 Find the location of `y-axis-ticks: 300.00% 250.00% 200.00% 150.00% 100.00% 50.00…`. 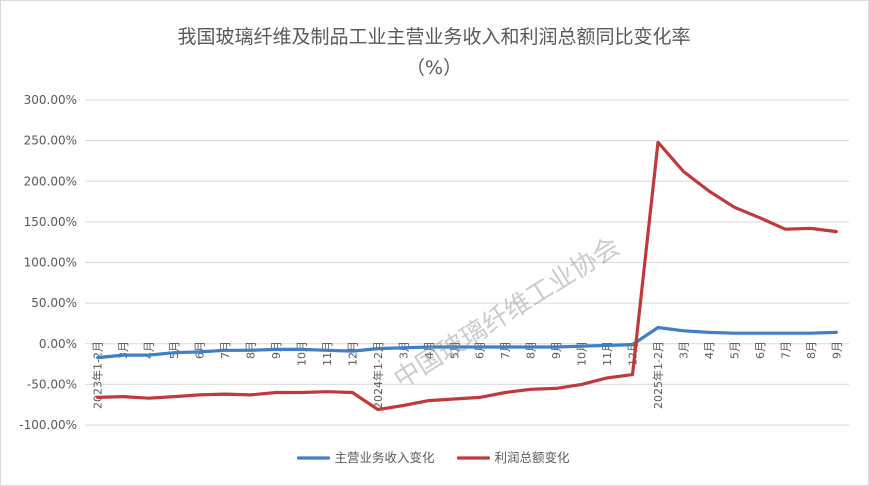

y-axis-ticks: 300.00% 250.00% 200.00% 150.00% 100.00% 50.00… is located at coordinates (48, 262).